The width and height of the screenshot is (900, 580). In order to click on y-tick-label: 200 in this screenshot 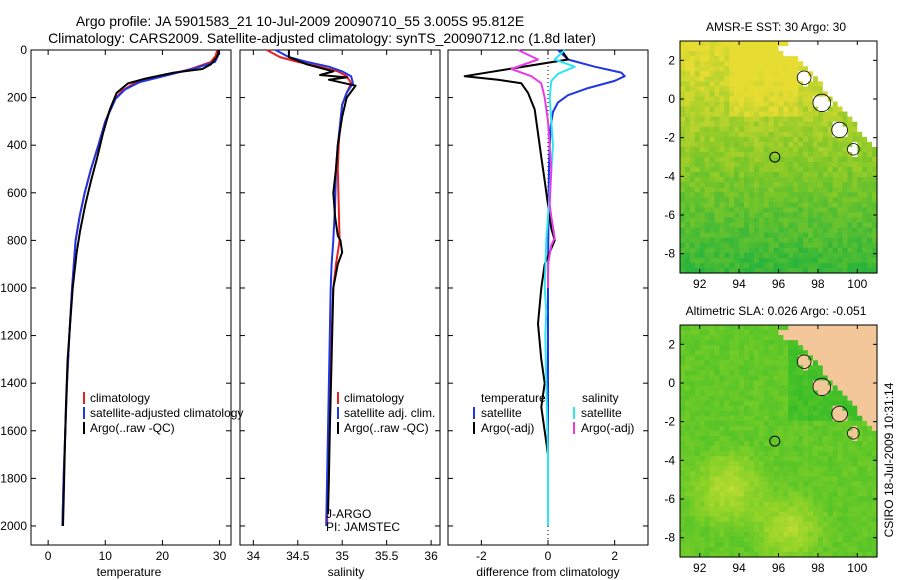, I will do `click(17, 98)`.